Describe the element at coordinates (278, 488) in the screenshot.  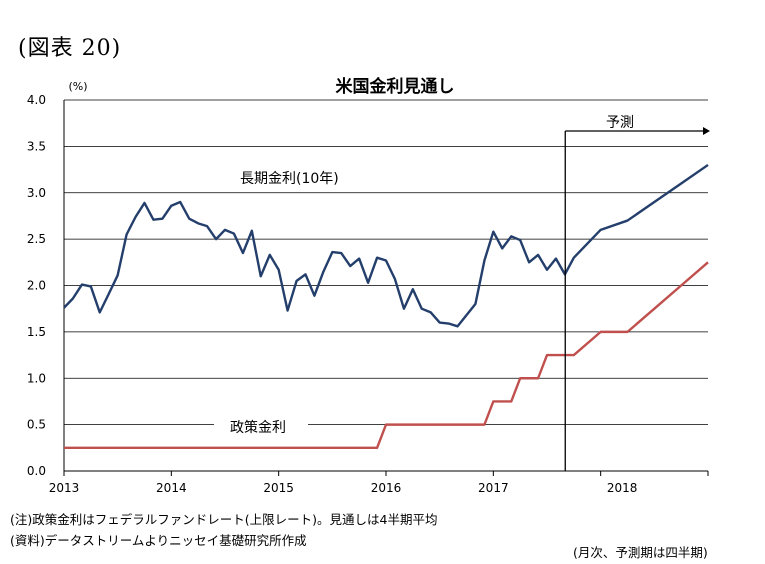
I see `x-tick-label: 2015` at that location.